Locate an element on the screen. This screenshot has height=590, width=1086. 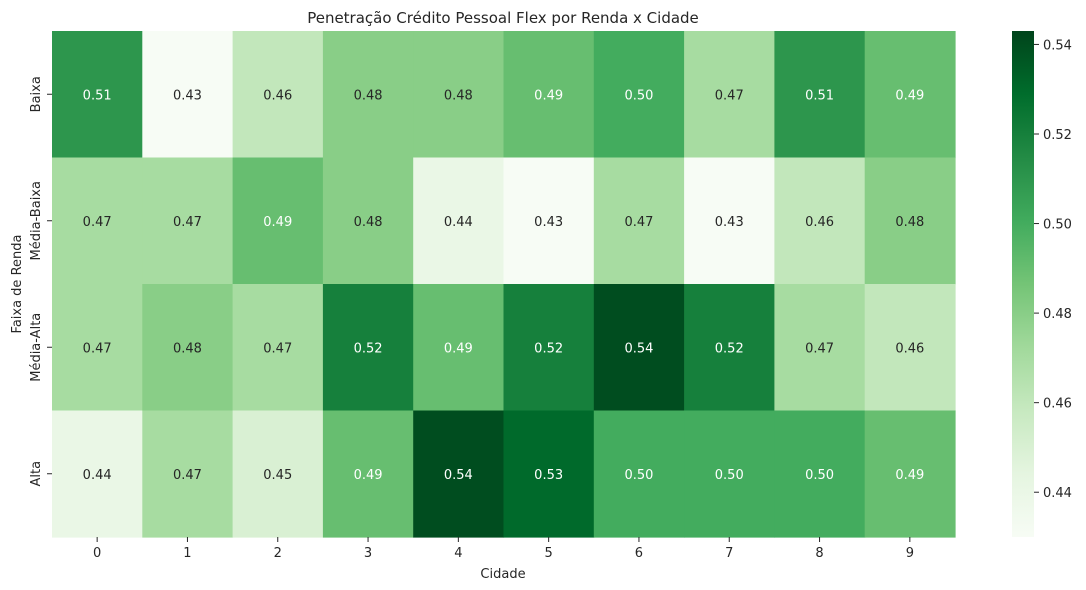
x-tick-label: 6 is located at coordinates (639, 553).